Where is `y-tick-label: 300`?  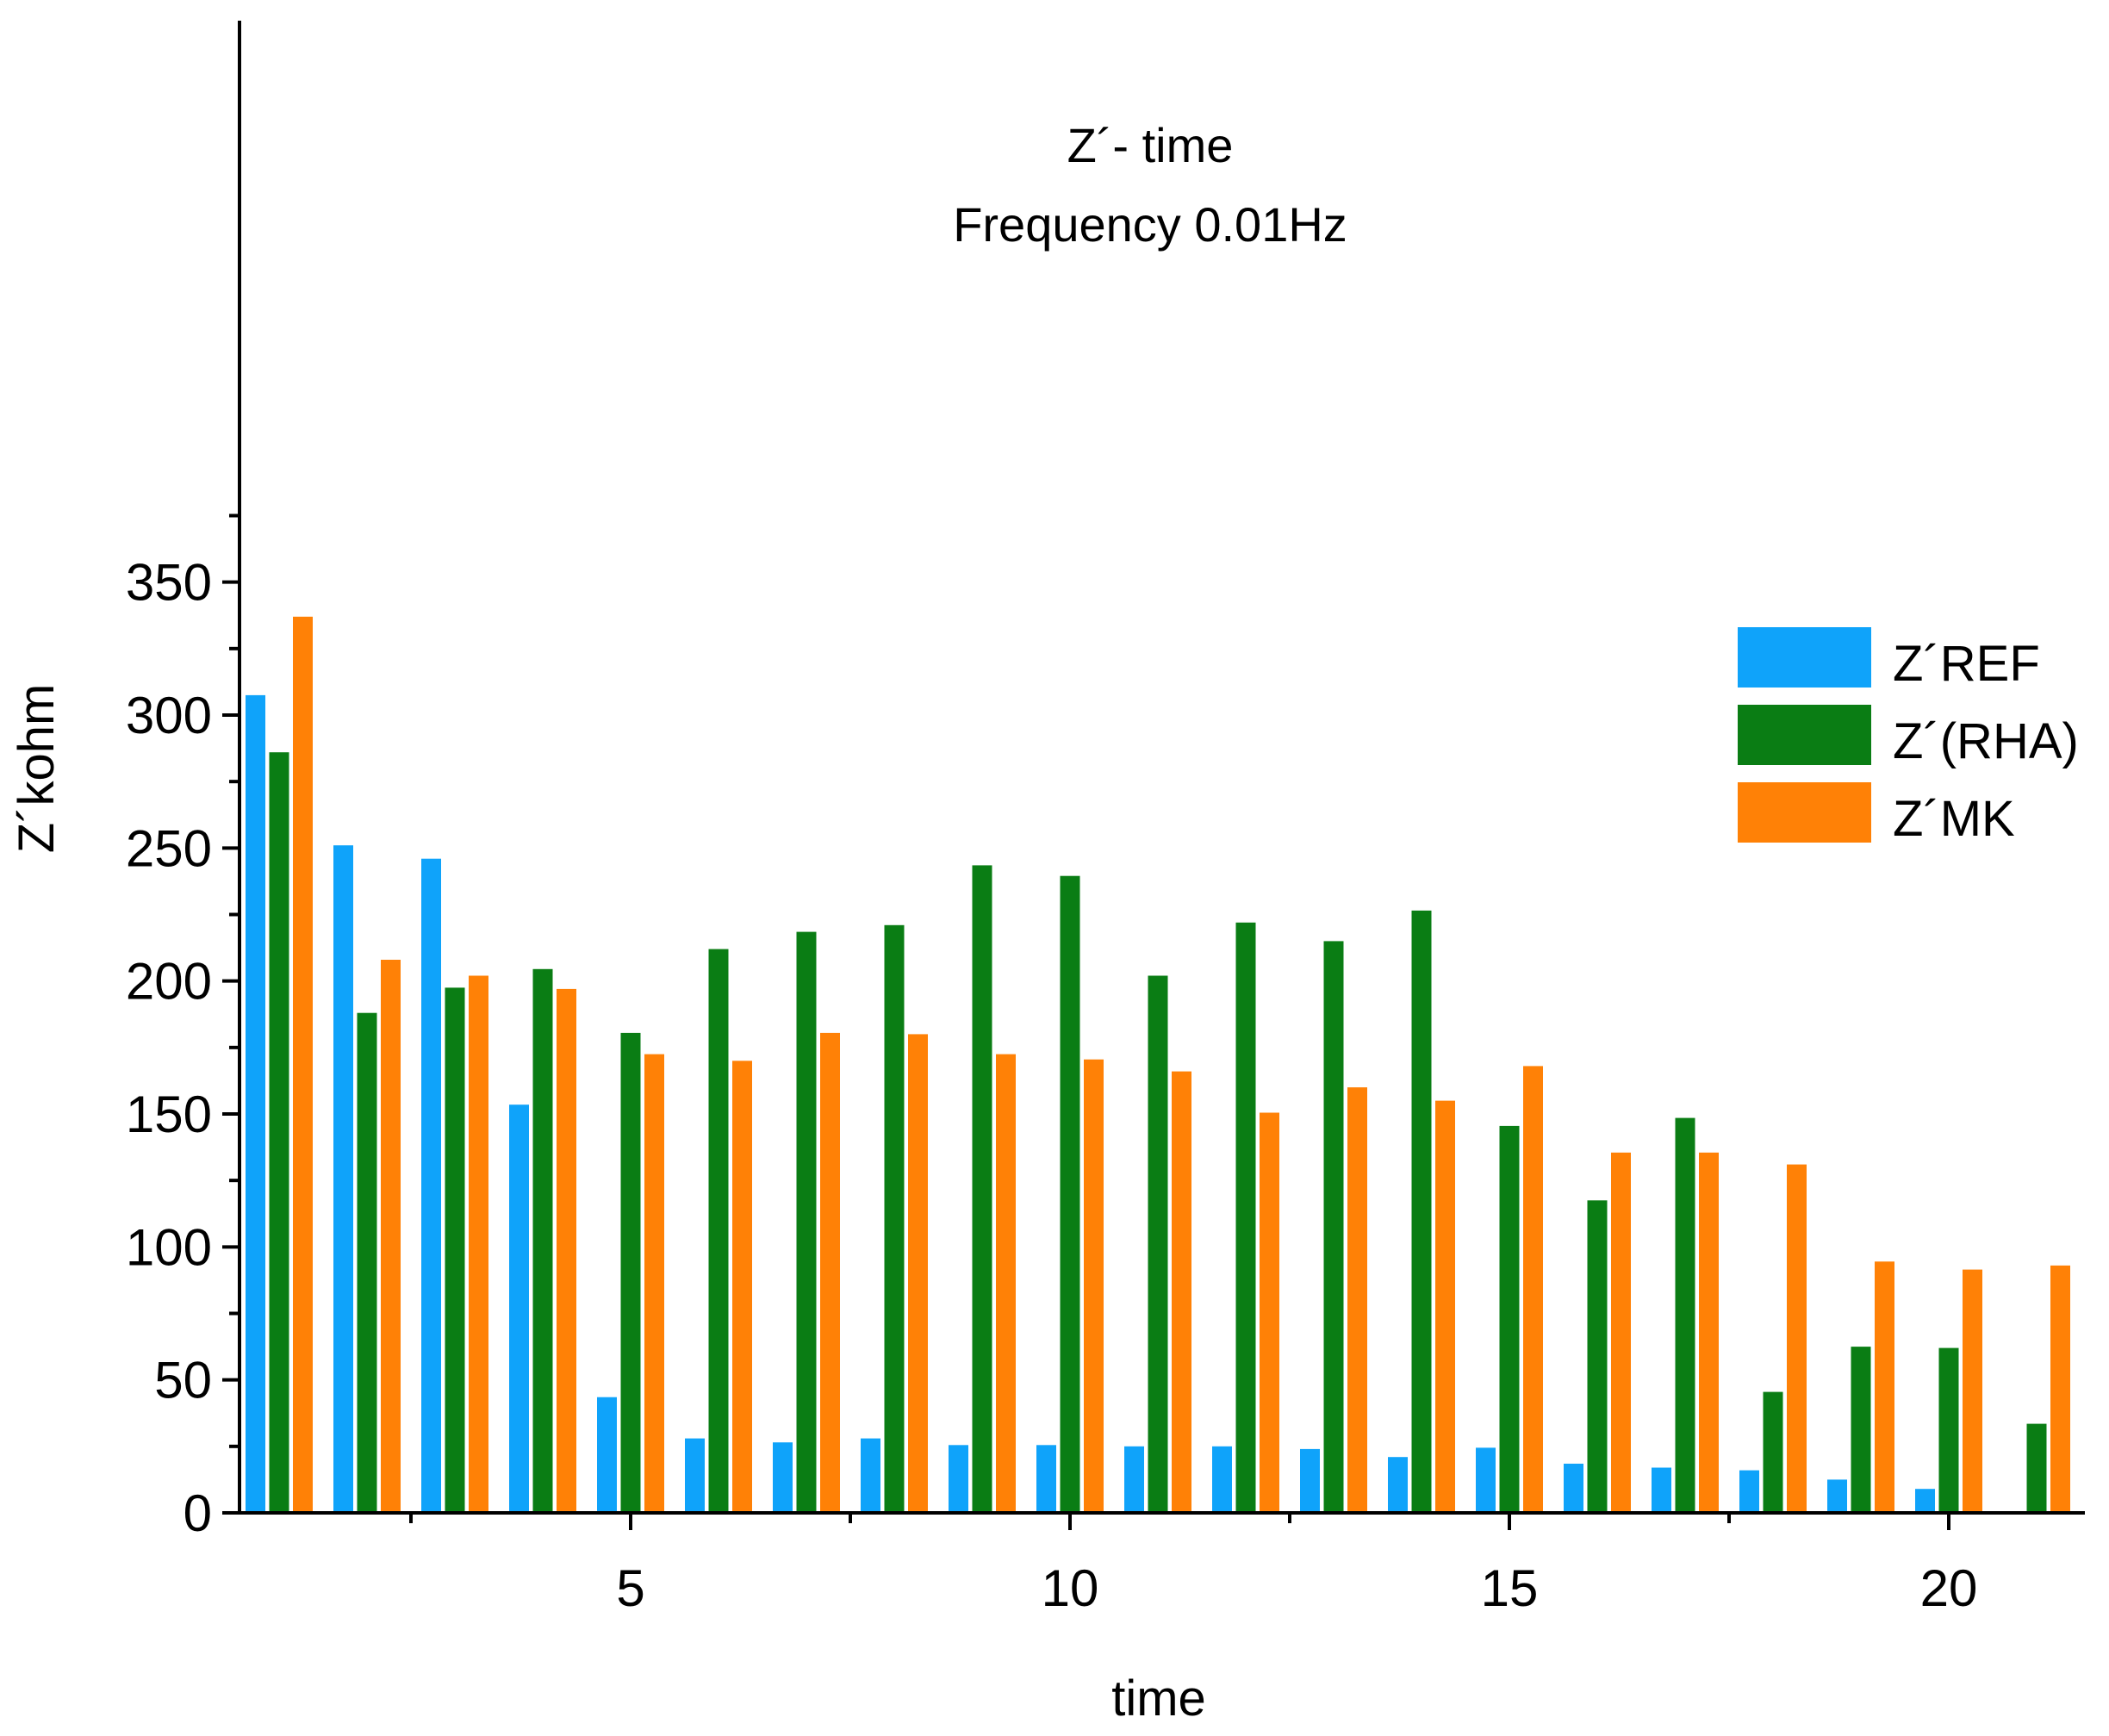 y-tick-label: 300 is located at coordinates (169, 715).